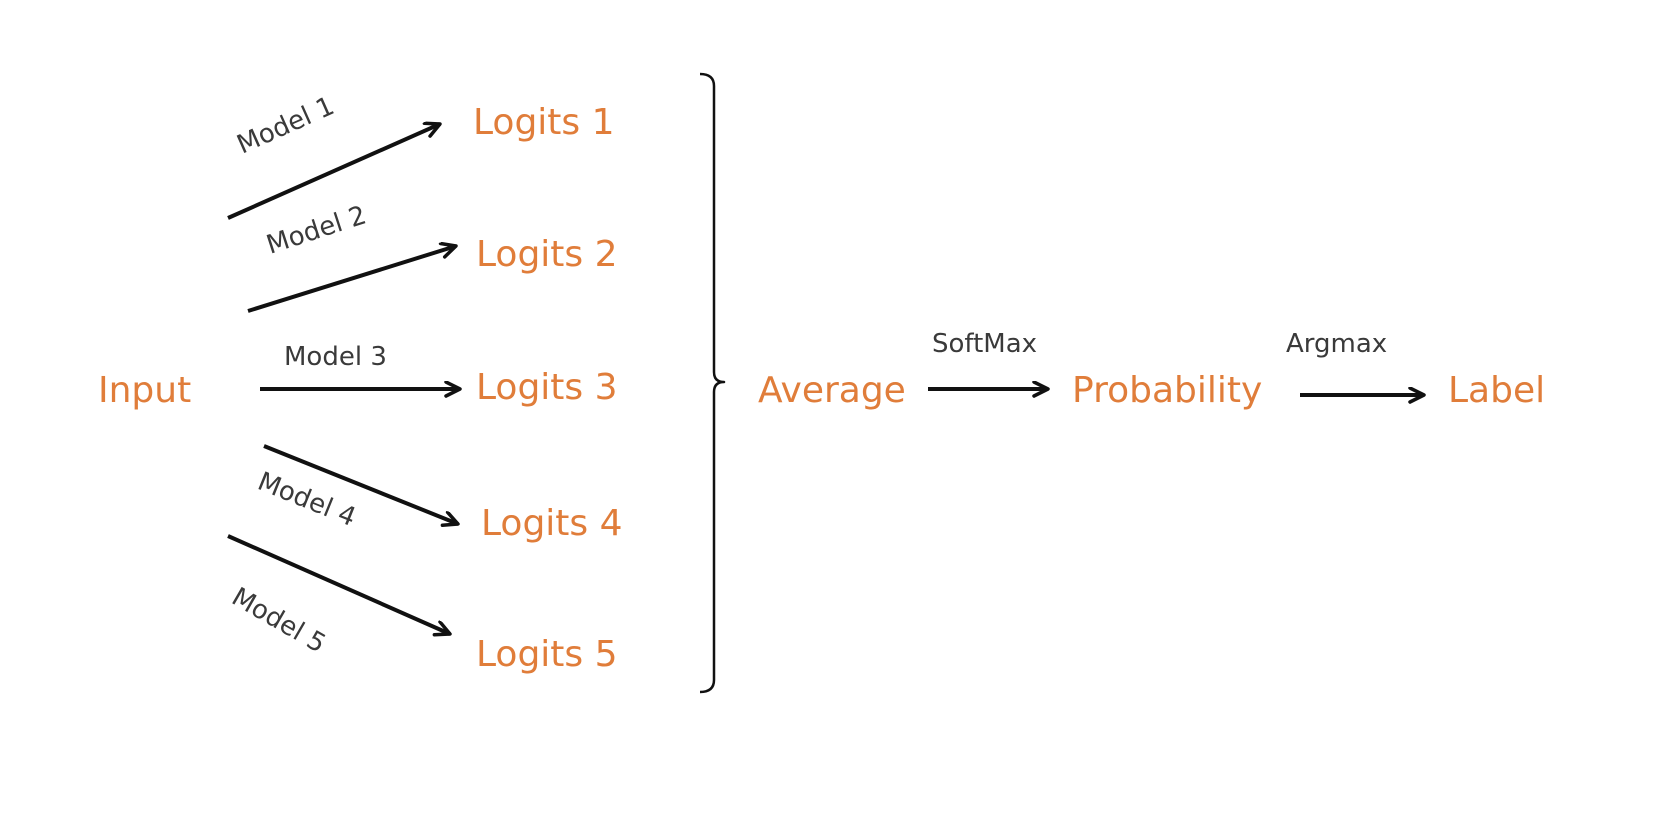 The width and height of the screenshot is (1656, 819). Describe the element at coordinates (547, 387) in the screenshot. I see `logits-3-node: Logits 3` at that location.